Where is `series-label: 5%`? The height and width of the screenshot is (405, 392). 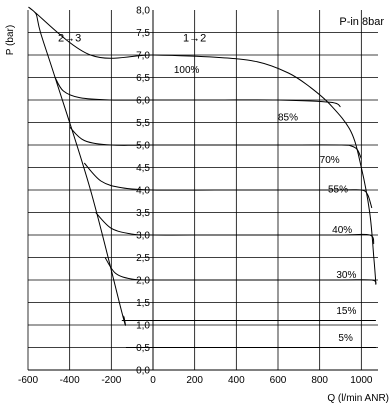 series-label: 5% is located at coordinates (345, 338).